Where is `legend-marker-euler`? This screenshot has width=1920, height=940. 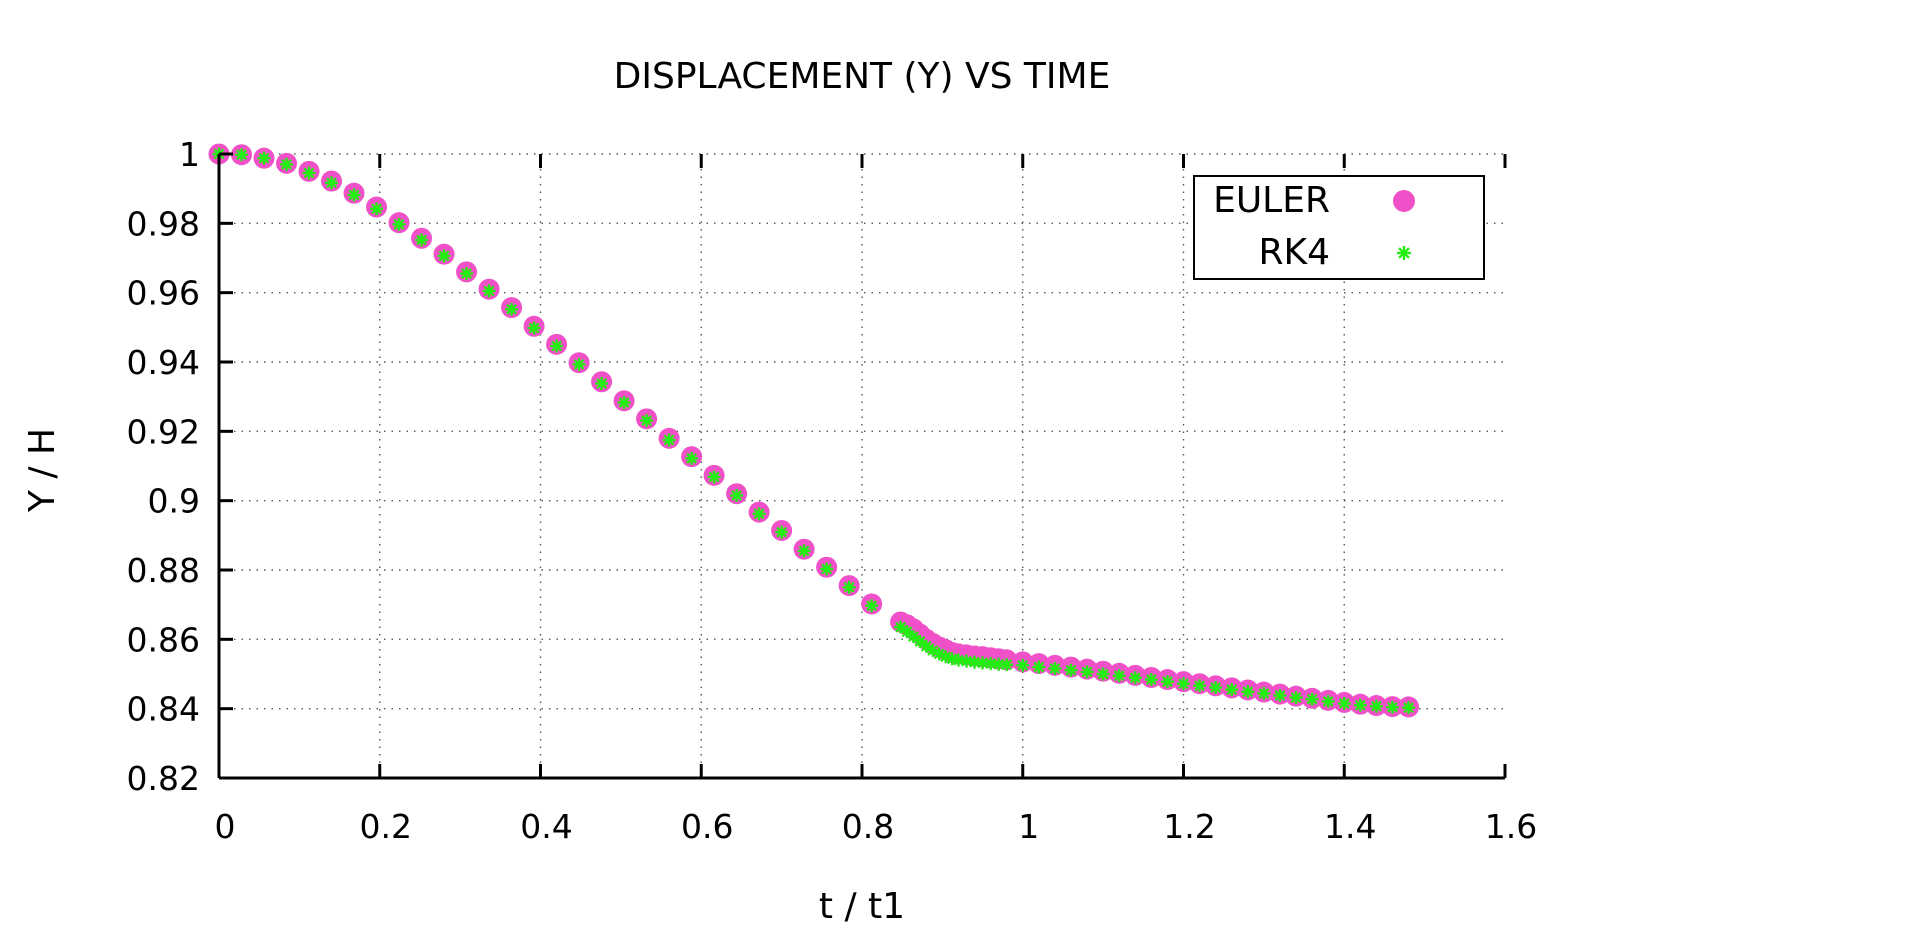 legend-marker-euler is located at coordinates (1404, 201).